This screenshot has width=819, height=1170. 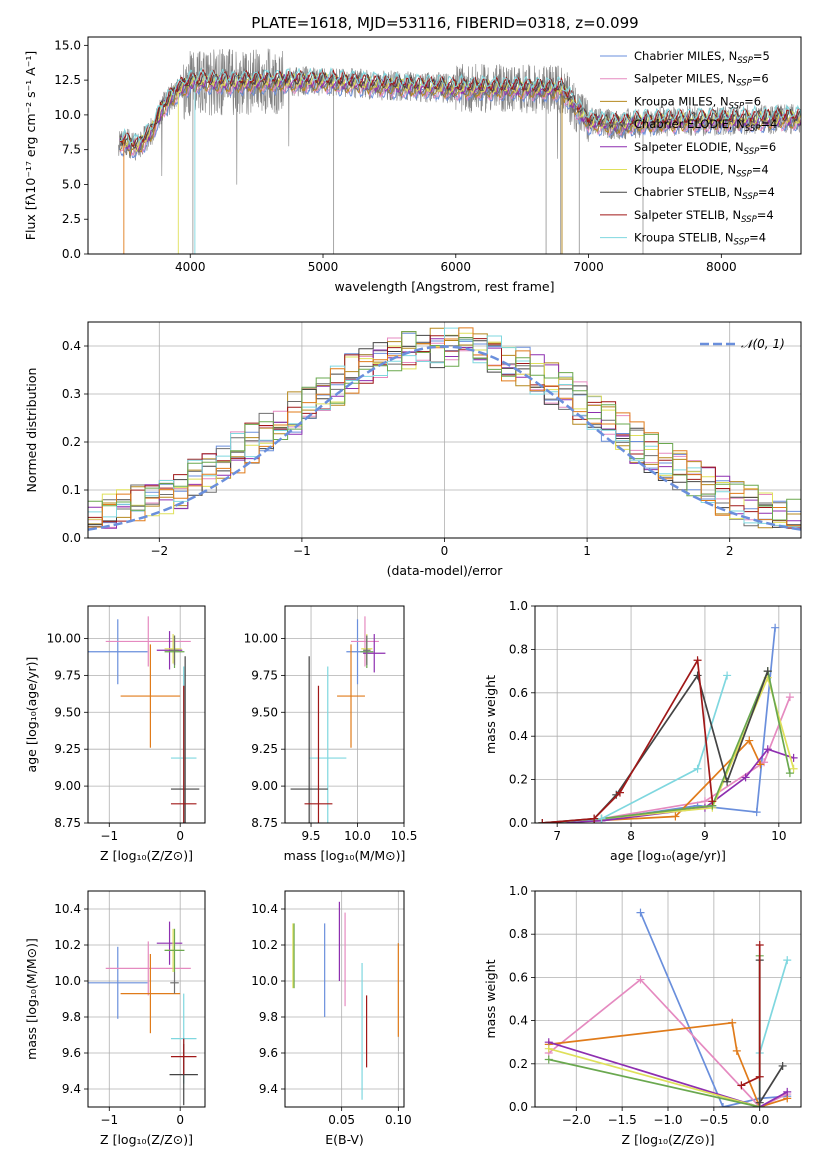 I want to click on x-axis-label: (data-model)/error, so click(x=445, y=570).